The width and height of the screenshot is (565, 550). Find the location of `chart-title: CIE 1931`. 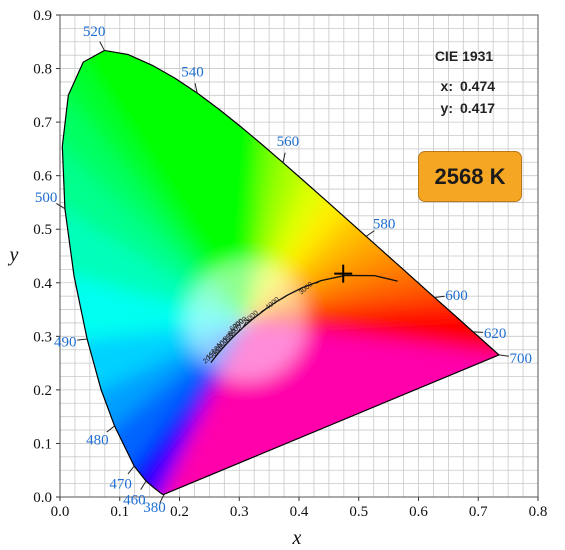

chart-title: CIE 1931 is located at coordinates (464, 56).